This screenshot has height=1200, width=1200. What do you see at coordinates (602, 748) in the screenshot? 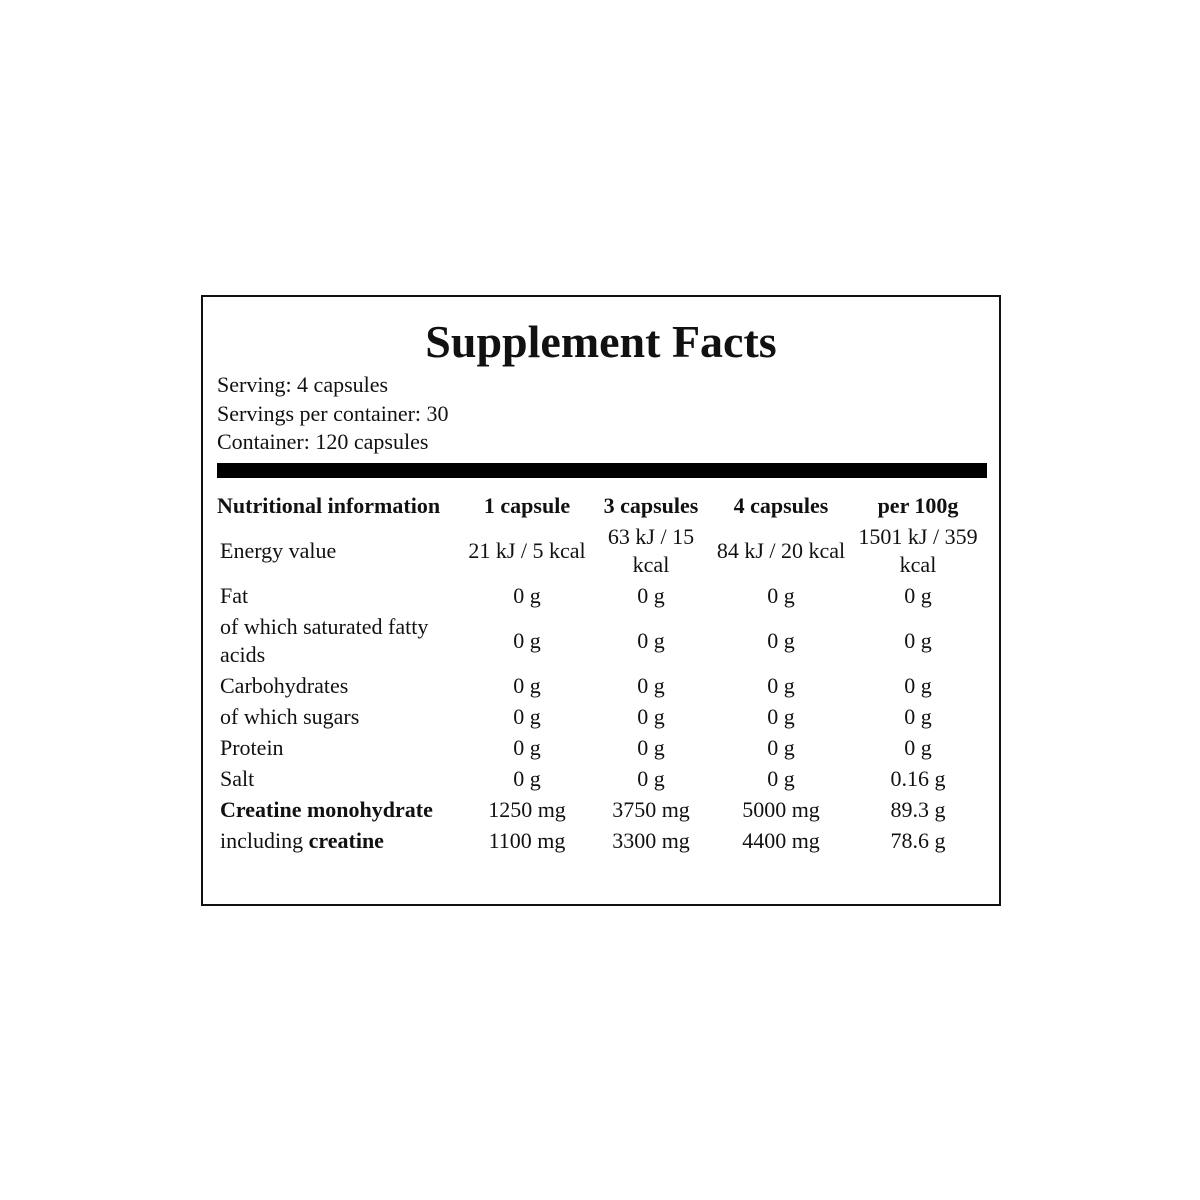
I see `table-row: Protein 0 g 0 g 0 g 0 g` at bounding box center [602, 748].